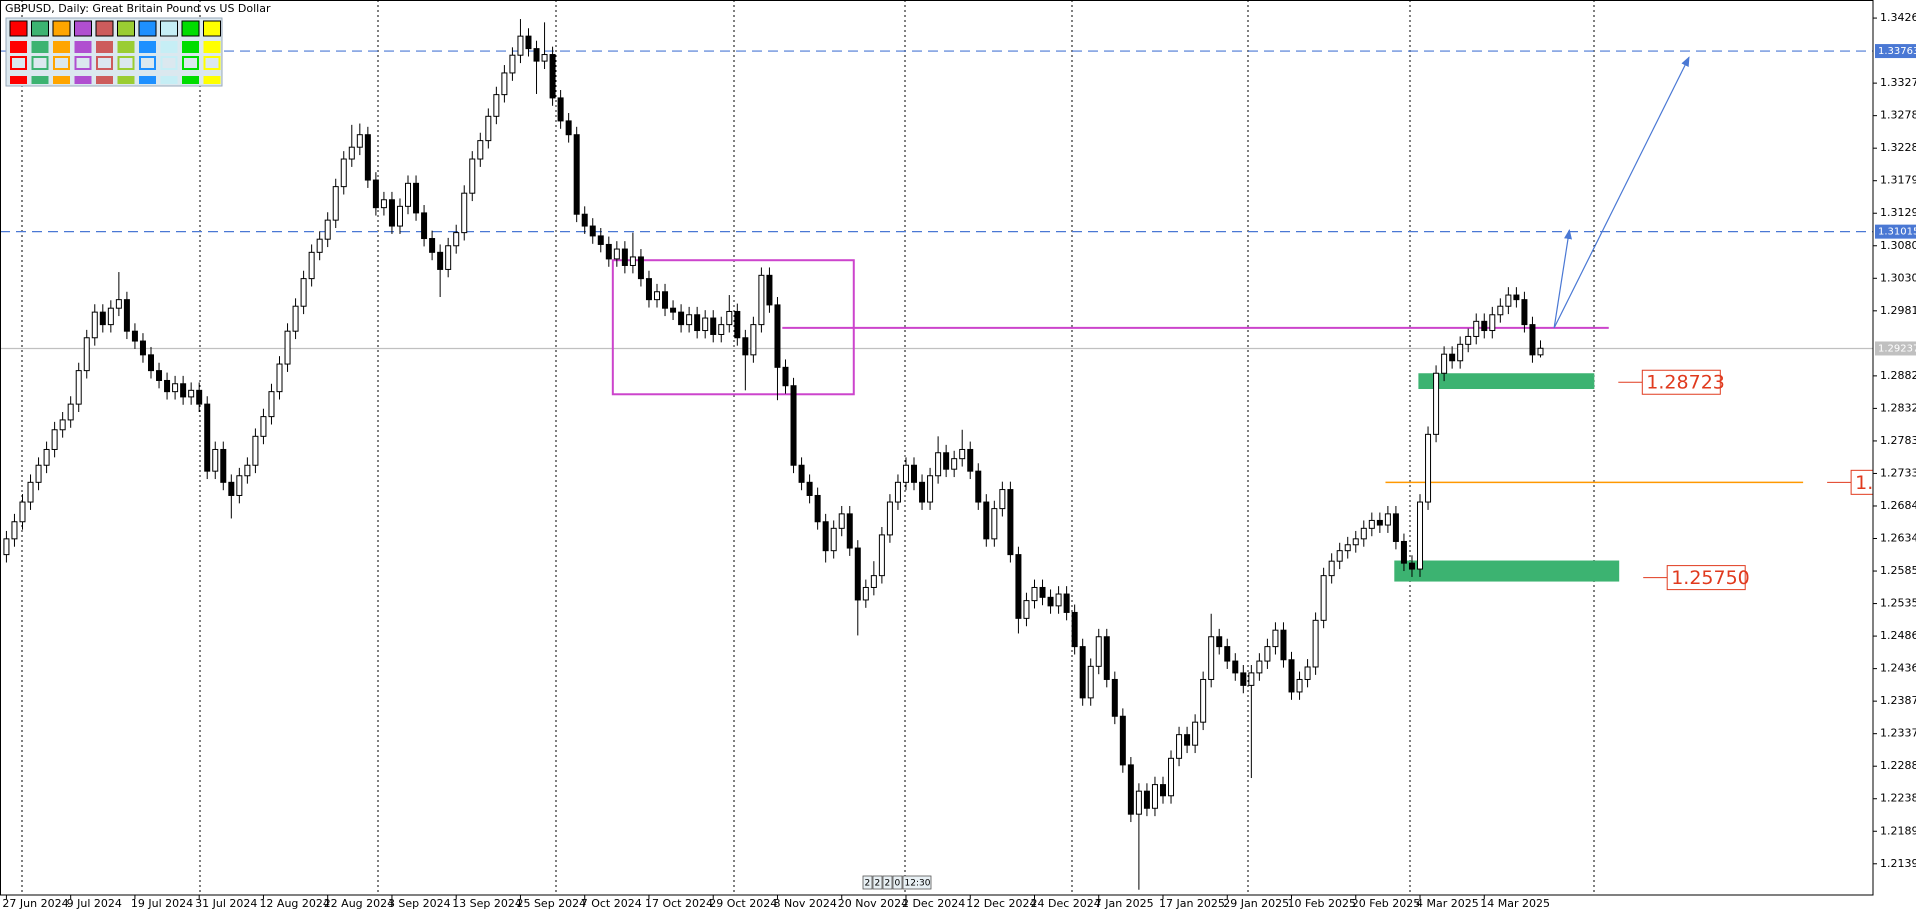  I want to click on x-tick-label: 8 Nov 2024, so click(804, 903).